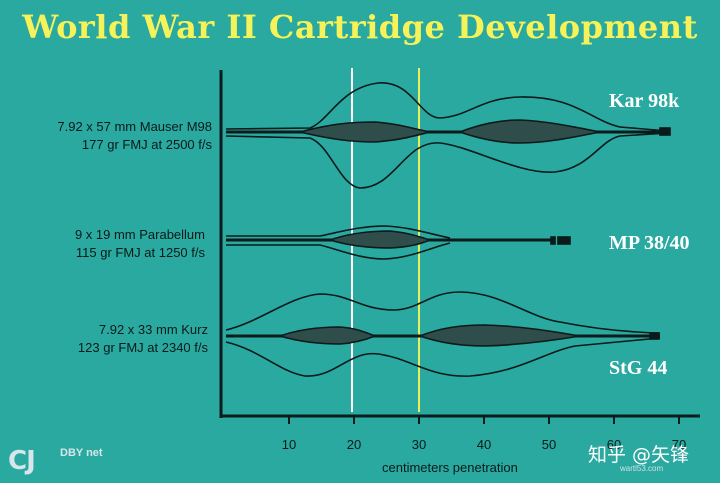 This screenshot has width=720, height=483. I want to click on x-axis-ticks, so click(484, 420).